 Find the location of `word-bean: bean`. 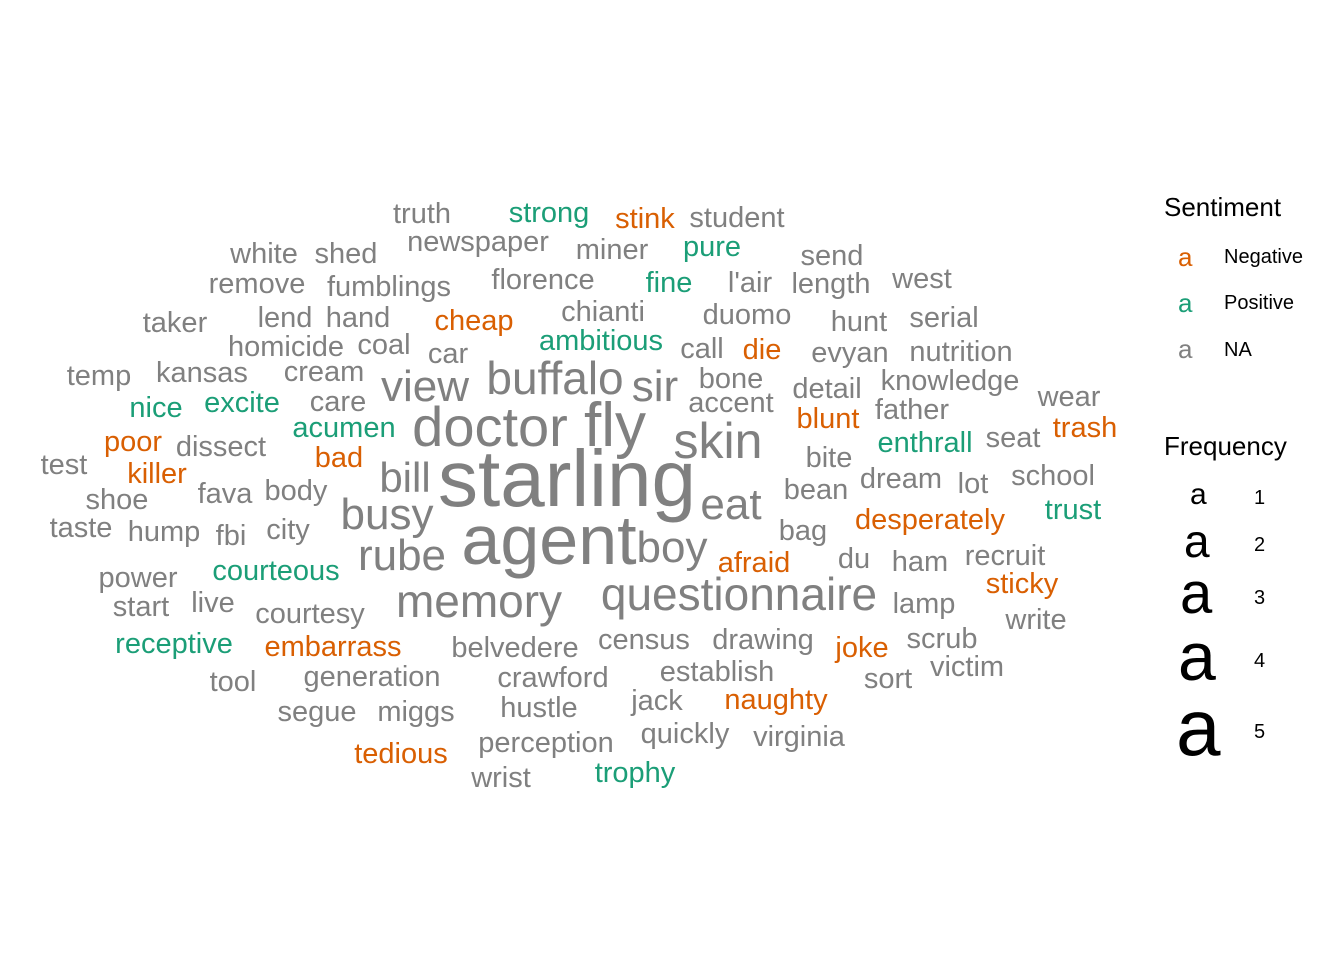

word-bean: bean is located at coordinates (816, 490).